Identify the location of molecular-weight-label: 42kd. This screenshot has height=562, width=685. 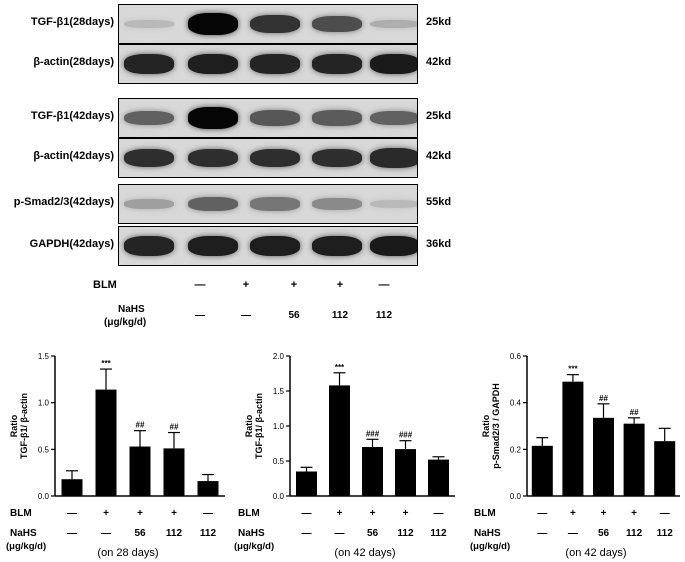
(439, 62).